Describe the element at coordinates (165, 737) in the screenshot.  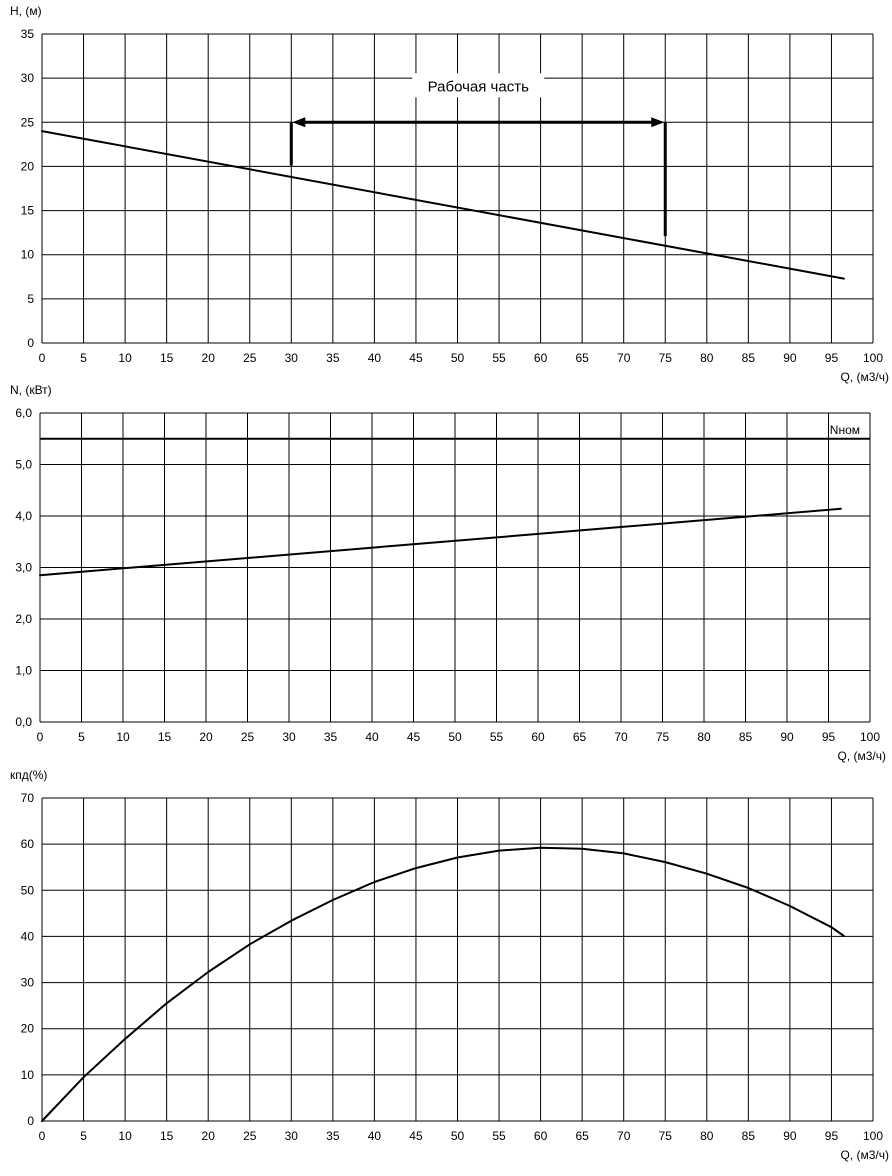
I see `power-x-tick-label: 15` at that location.